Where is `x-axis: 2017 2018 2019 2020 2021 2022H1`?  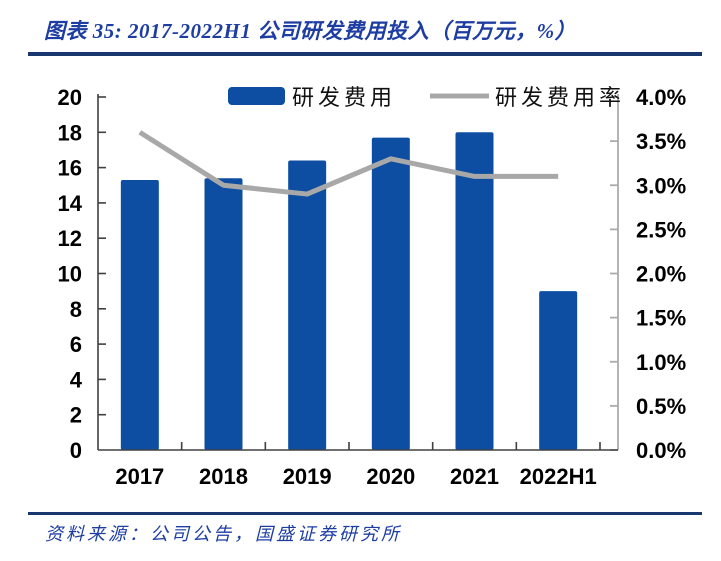 x-axis: 2017 2018 2019 2020 2021 2022H1 is located at coordinates (358, 465).